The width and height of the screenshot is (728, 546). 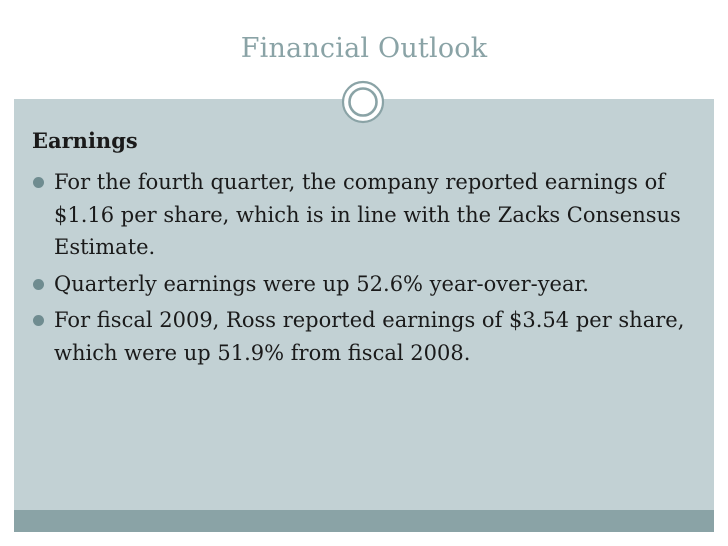 What do you see at coordinates (85, 140) in the screenshot?
I see `section-heading: Earnings` at bounding box center [85, 140].